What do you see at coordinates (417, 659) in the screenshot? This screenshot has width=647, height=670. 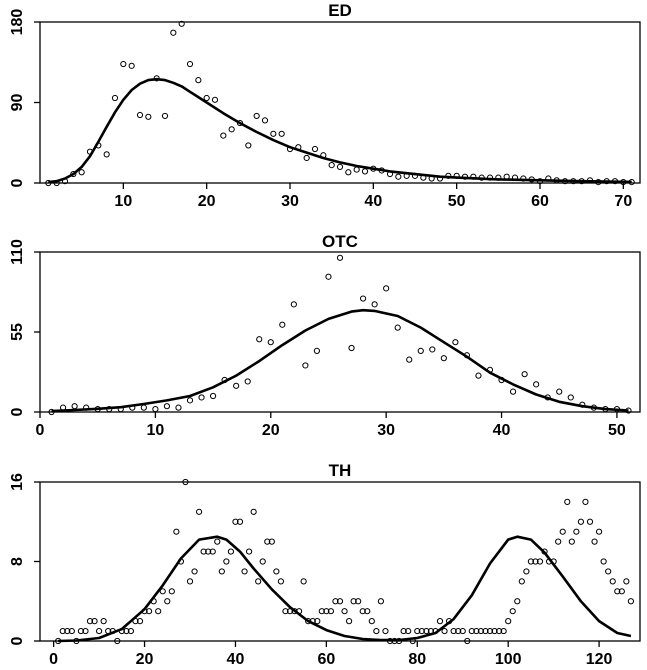 I see `x-tick-label: 80` at bounding box center [417, 659].